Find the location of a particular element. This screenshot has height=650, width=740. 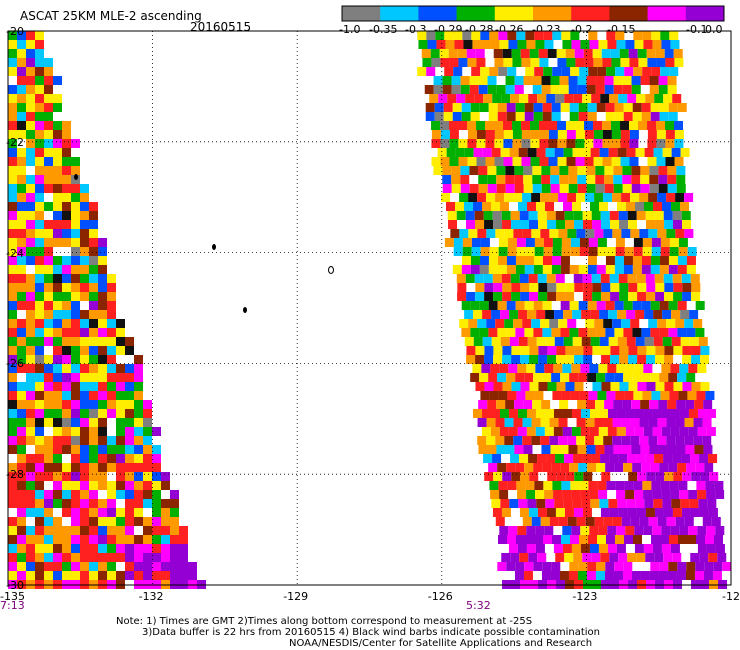

latitude-label: -28 is located at coordinates (15, 475).